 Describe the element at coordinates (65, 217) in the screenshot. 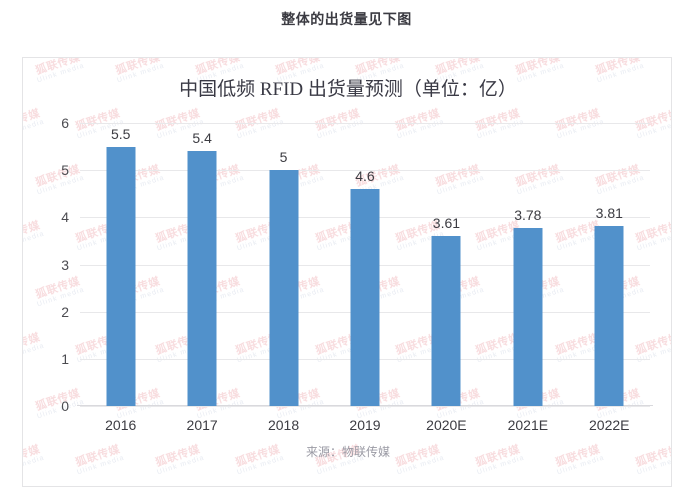

I see `y-axis-tick-label: 4` at that location.